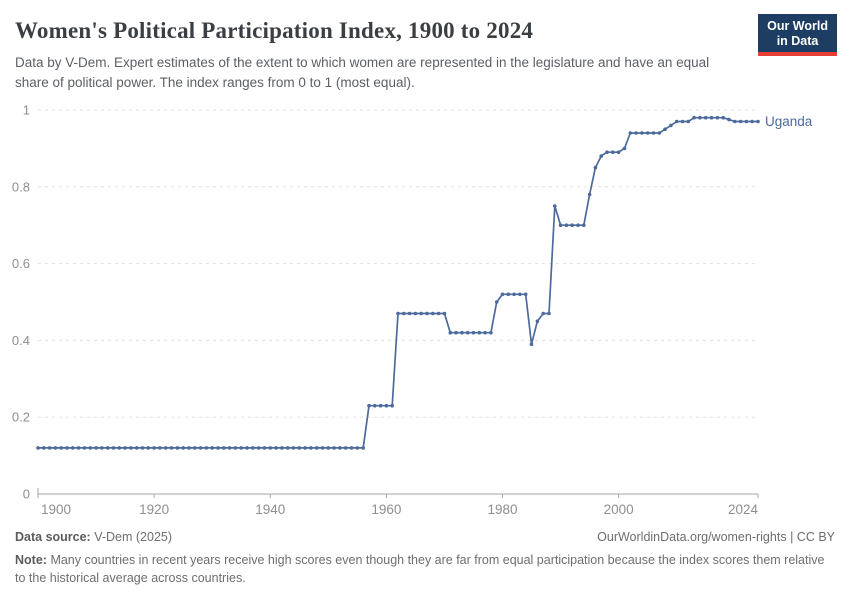 This screenshot has width=850, height=600. What do you see at coordinates (797, 35) in the screenshot?
I see `owid-logo: Our World in Data` at bounding box center [797, 35].